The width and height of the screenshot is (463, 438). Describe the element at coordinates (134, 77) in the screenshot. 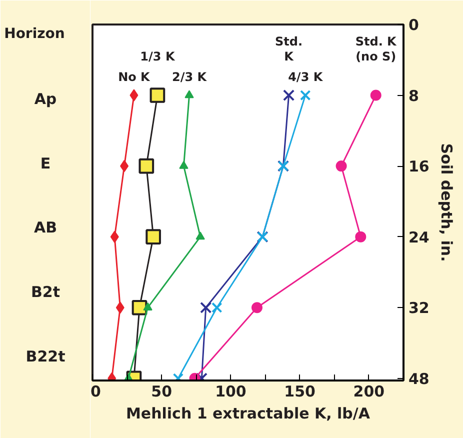

I see `series-label: No K` at that location.